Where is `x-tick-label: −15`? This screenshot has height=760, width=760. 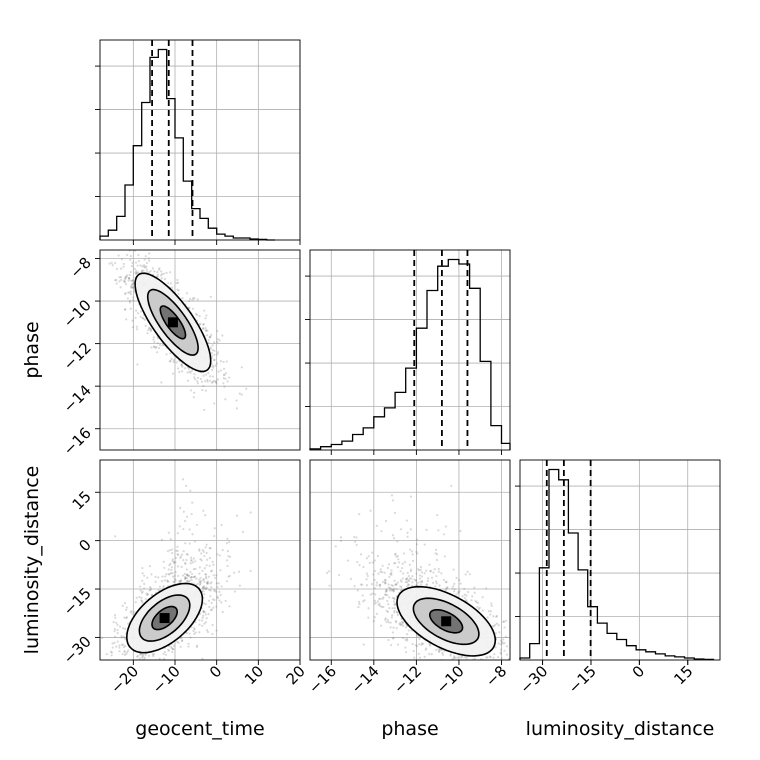
x-tick-label: −15 is located at coordinates (582, 679).